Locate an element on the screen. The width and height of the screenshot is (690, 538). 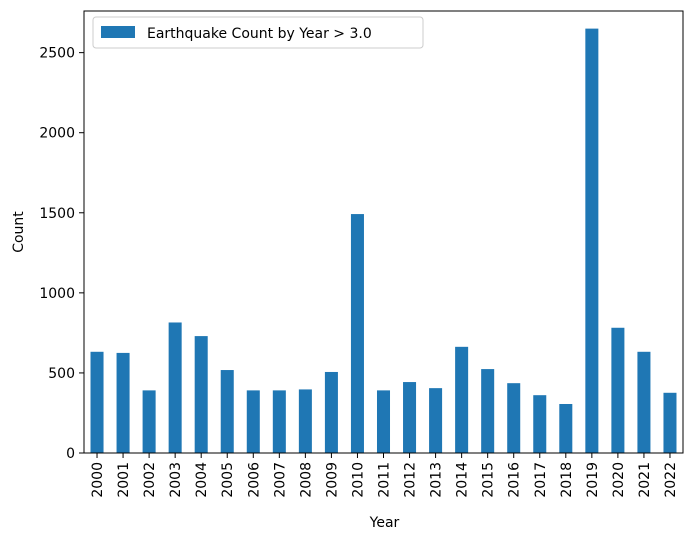
y-tick-label: 2000 is located at coordinates (57, 134).